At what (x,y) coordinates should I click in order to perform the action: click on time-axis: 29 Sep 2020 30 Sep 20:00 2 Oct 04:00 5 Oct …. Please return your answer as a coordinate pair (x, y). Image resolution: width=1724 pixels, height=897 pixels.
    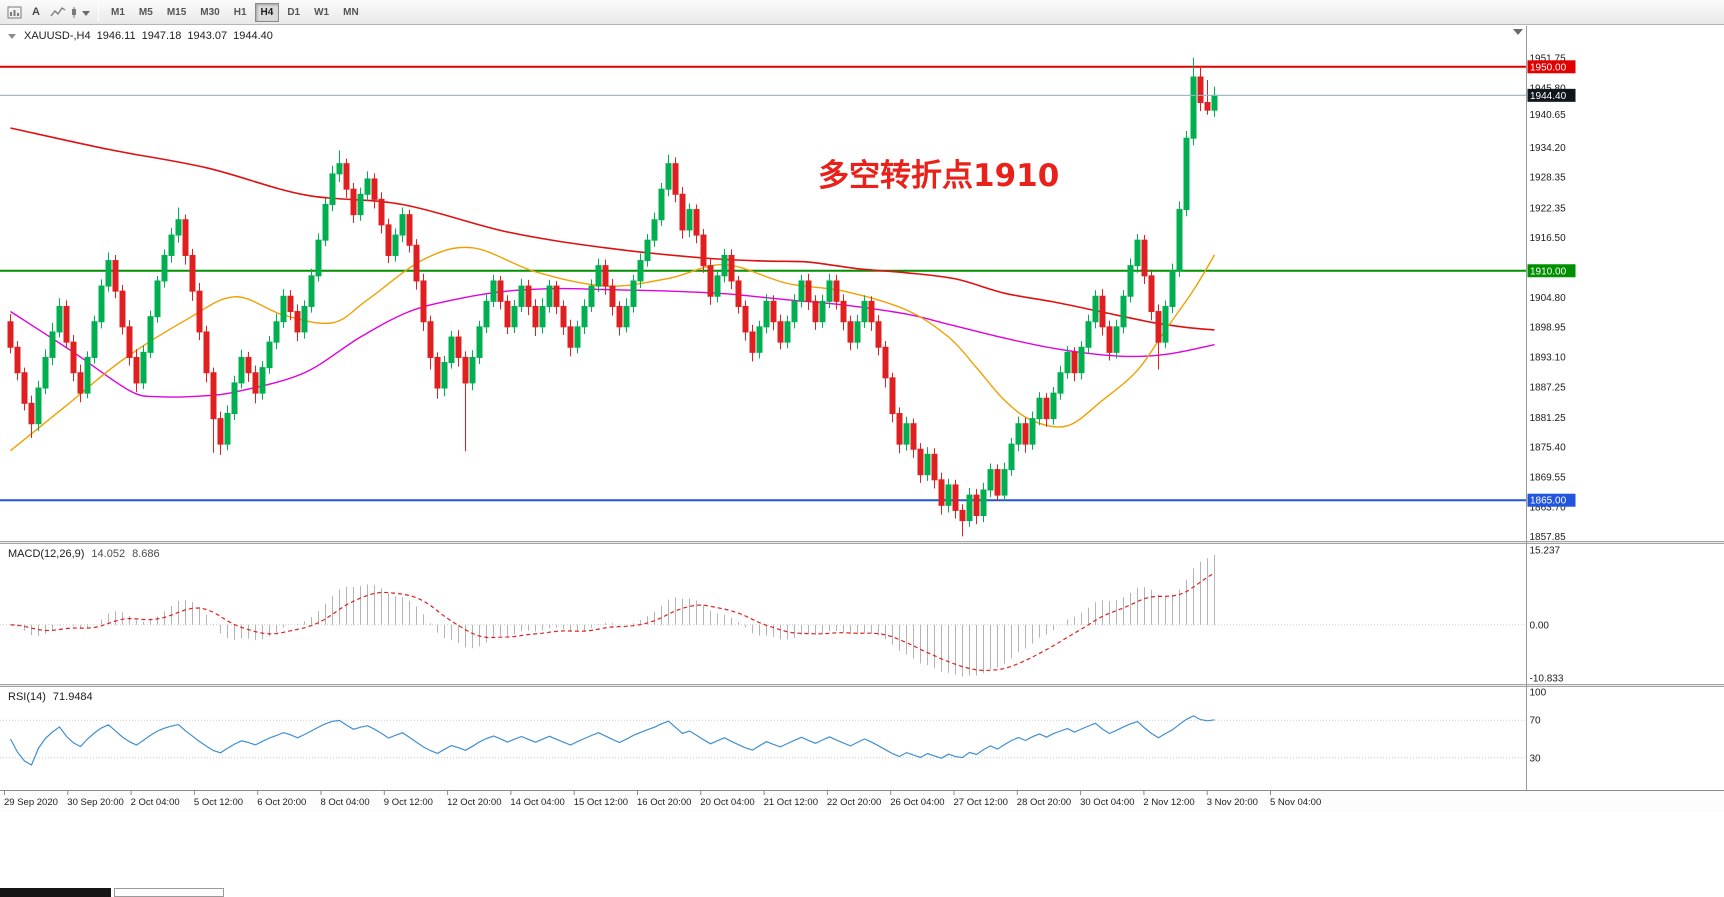
    Looking at the image, I should click on (862, 801).